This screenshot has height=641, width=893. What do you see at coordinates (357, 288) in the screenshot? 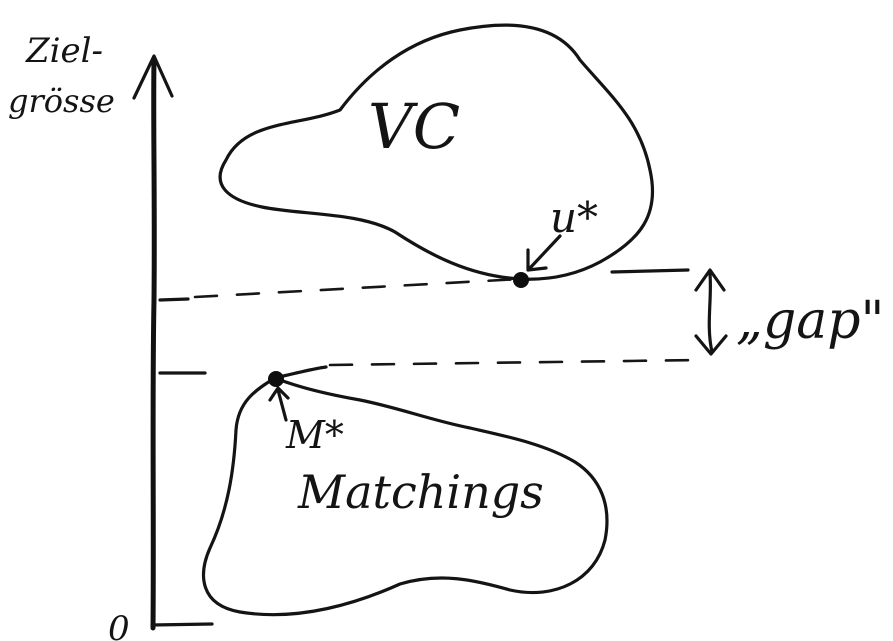
I see `upper-dashed-line` at bounding box center [357, 288].